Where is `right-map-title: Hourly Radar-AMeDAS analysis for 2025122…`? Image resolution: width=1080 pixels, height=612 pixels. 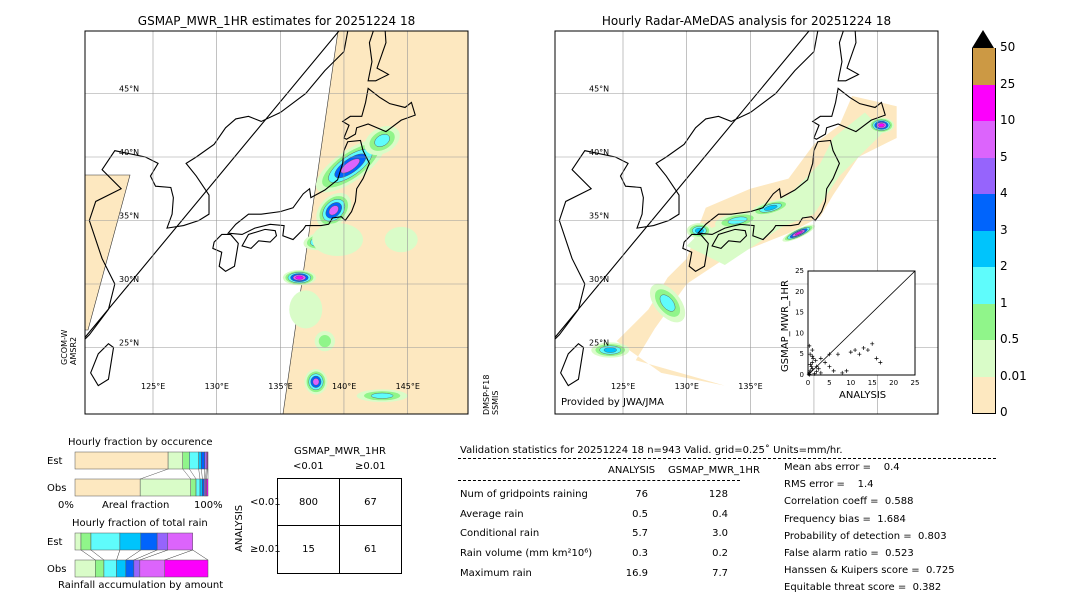 right-map-title: Hourly Radar-AMeDAS analysis for 2025122… is located at coordinates (746, 21).